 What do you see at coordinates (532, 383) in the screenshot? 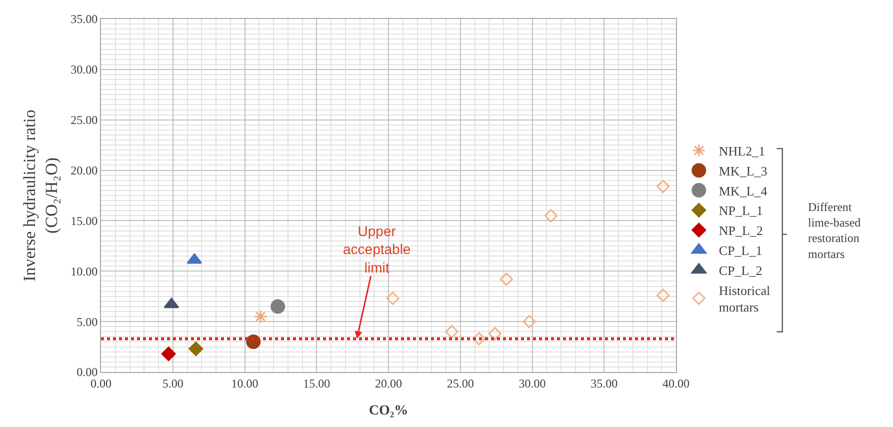
I see `x-tick-label: 30.00` at bounding box center [532, 383].